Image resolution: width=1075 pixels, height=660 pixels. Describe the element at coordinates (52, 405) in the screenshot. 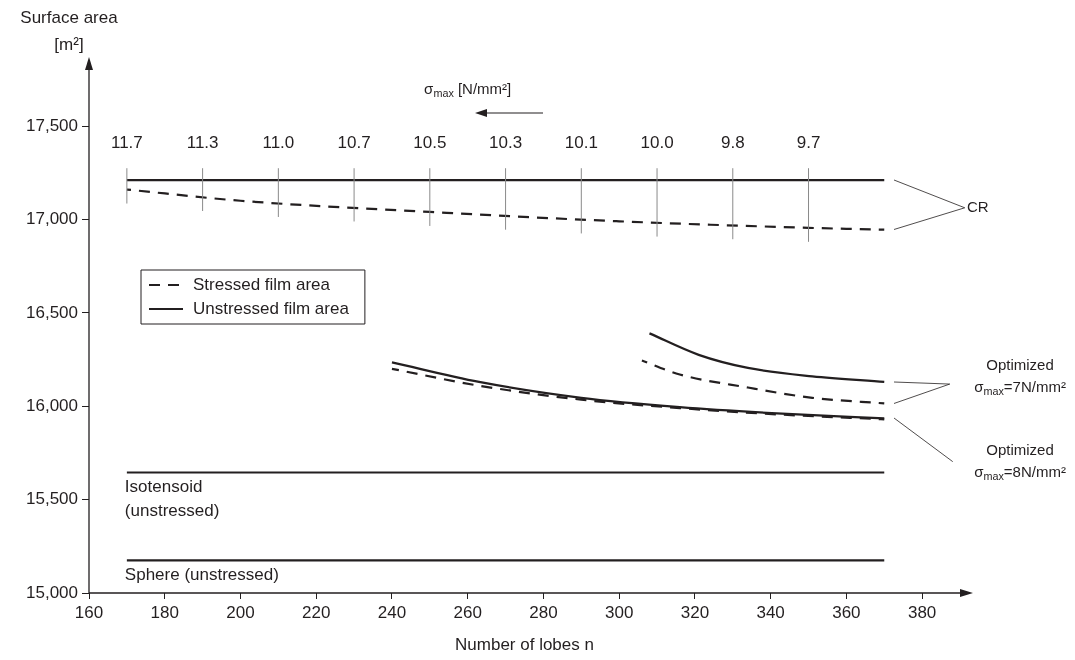

I see `y-tick-label: 16,000` at that location.